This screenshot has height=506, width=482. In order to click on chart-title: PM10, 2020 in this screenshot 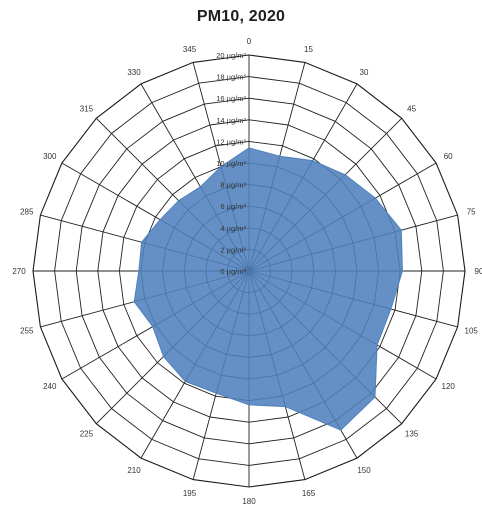, I will do `click(241, 16)`.